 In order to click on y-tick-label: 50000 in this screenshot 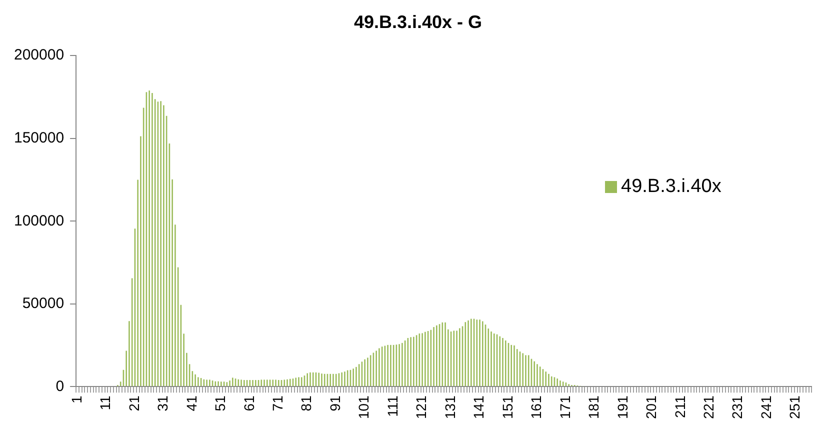, I will do `click(43, 303)`.